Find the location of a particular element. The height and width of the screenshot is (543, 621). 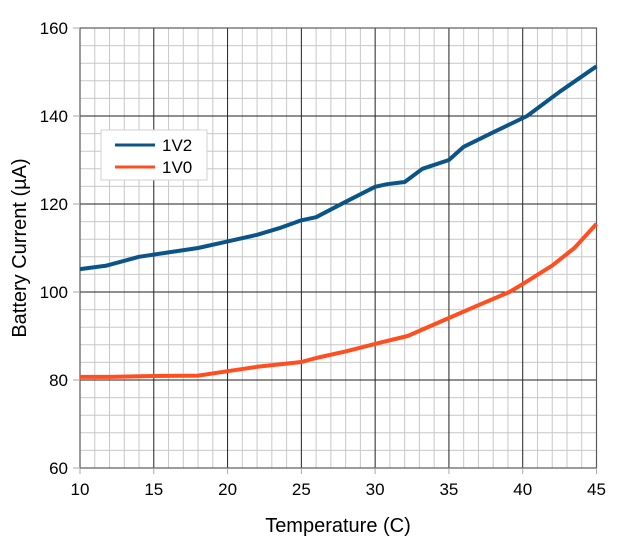

y-axis-title: Battery Current (µA) is located at coordinates (20, 247).